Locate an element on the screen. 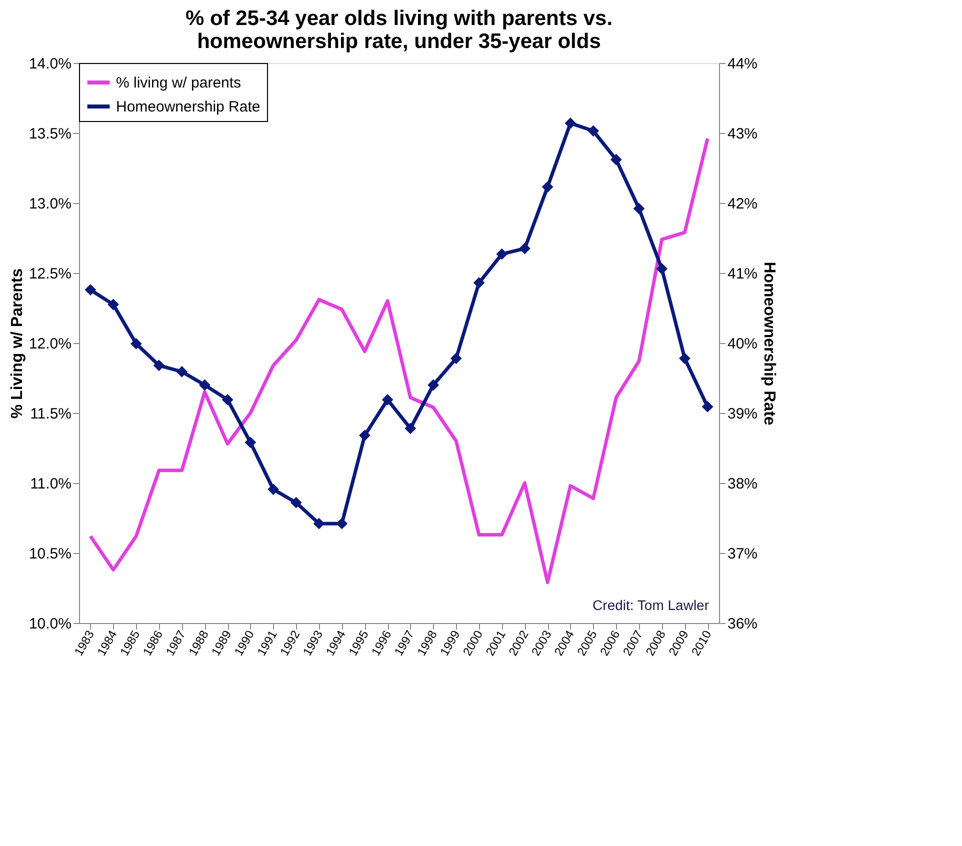 The height and width of the screenshot is (846, 962). y-tick-label: 11.5% is located at coordinates (51, 414).